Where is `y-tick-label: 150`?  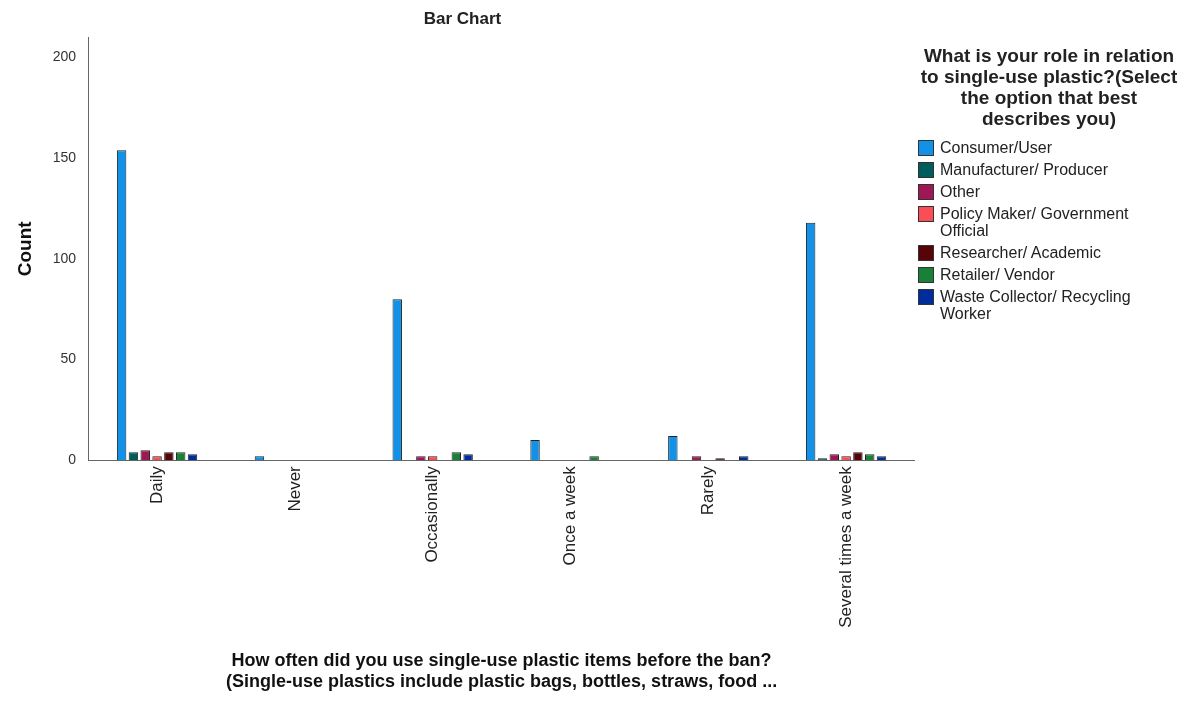 y-tick-label: 150 is located at coordinates (64, 157).